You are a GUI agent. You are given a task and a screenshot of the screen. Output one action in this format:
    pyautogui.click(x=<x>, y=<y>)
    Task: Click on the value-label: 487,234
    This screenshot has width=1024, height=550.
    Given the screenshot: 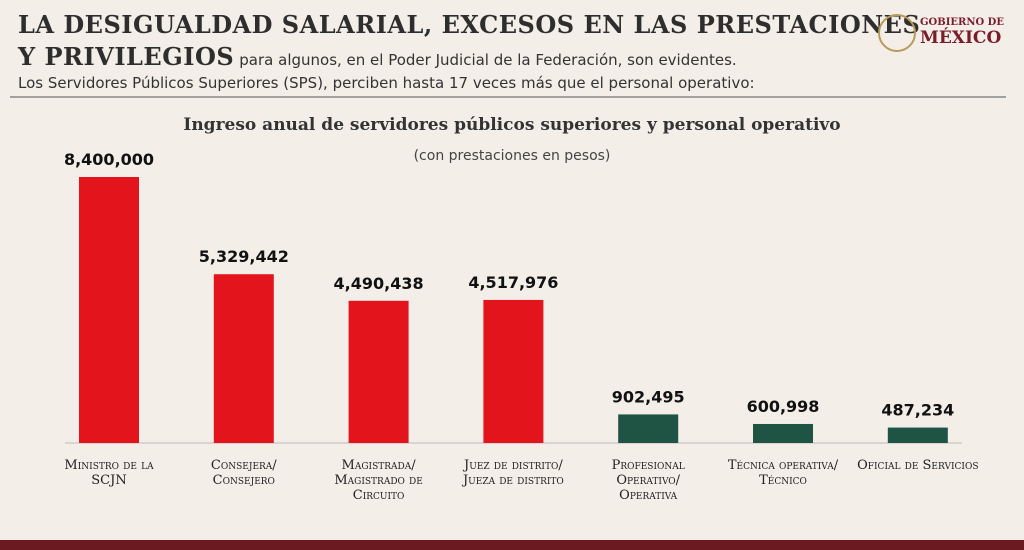 What is the action you would take?
    pyautogui.click(x=917, y=410)
    